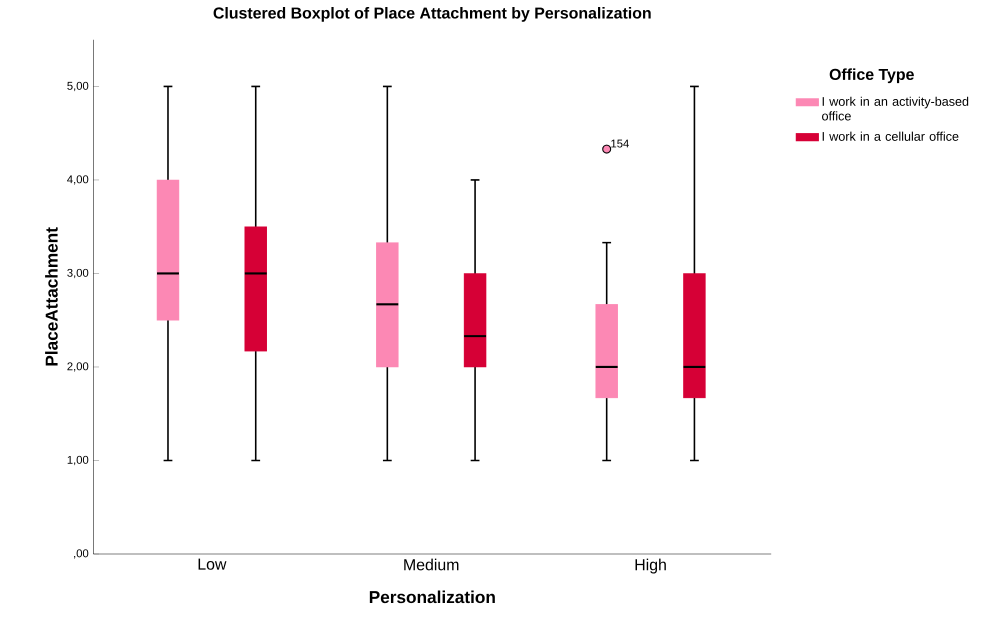  I want to click on y-axis-title: PlaceAttachment, so click(51, 296).